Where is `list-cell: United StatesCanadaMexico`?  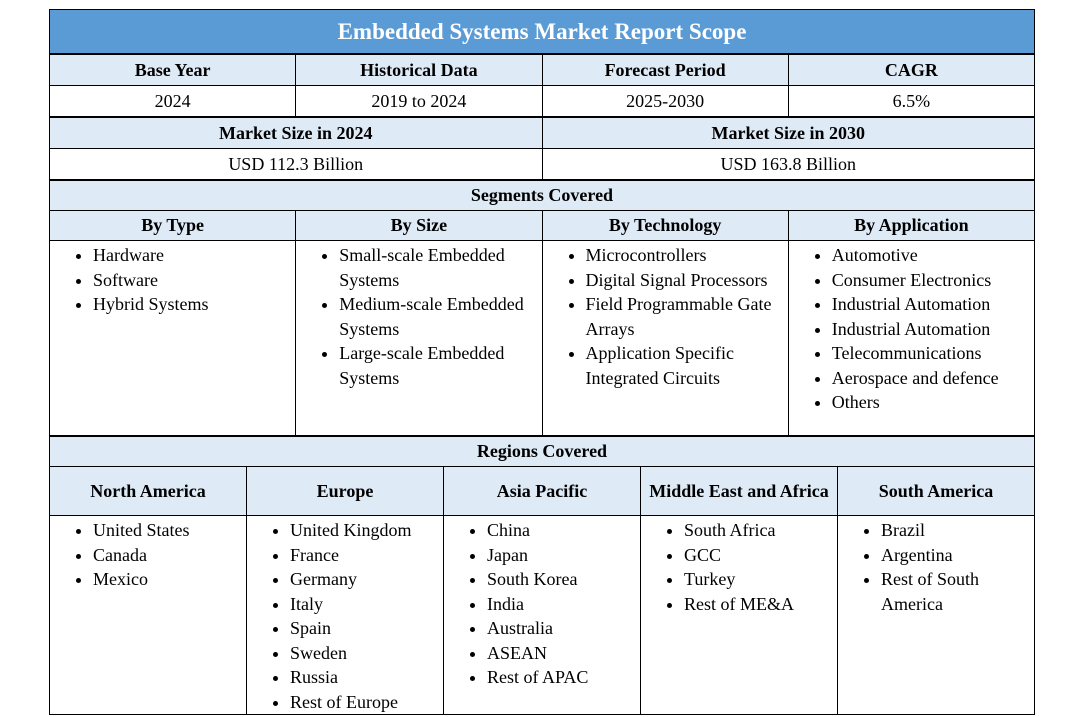 list-cell: United StatesCanadaMexico is located at coordinates (148, 615).